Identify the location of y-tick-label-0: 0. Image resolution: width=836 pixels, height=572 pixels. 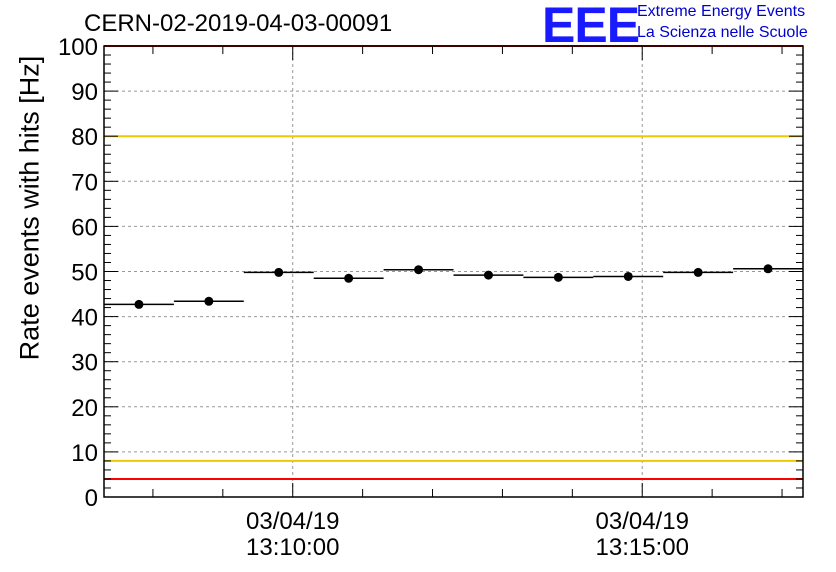
(91, 498).